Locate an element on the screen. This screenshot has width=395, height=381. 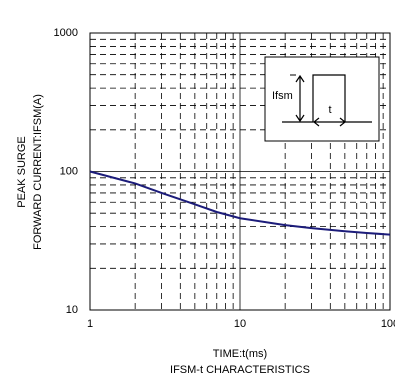
inset: Ifsm t is located at coordinates (322, 99).